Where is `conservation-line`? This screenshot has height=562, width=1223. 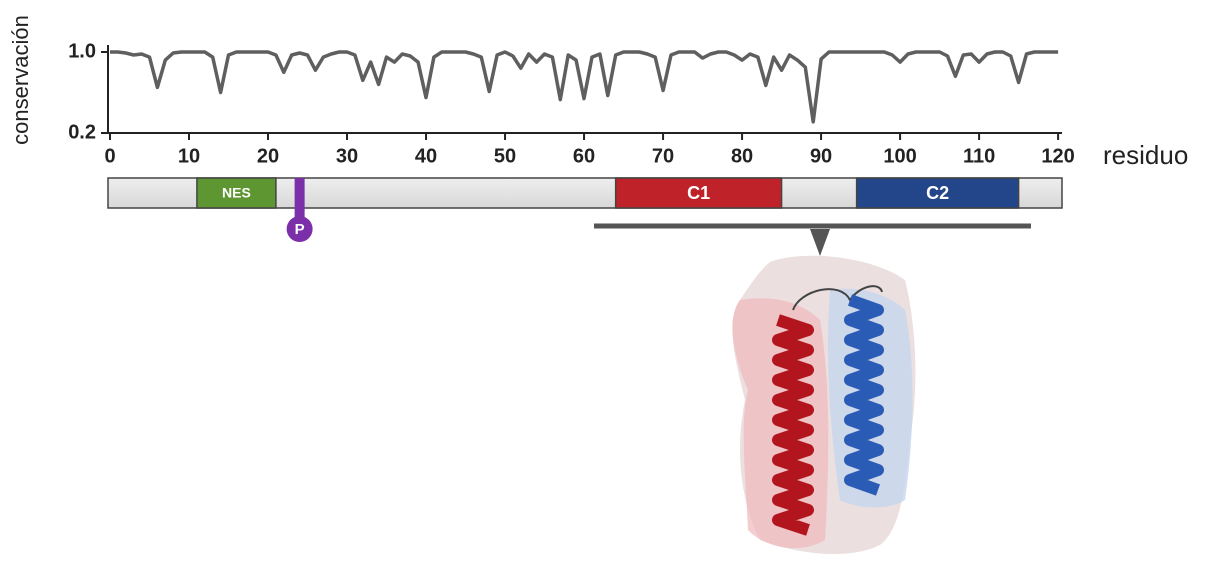
conservation-line is located at coordinates (584, 87).